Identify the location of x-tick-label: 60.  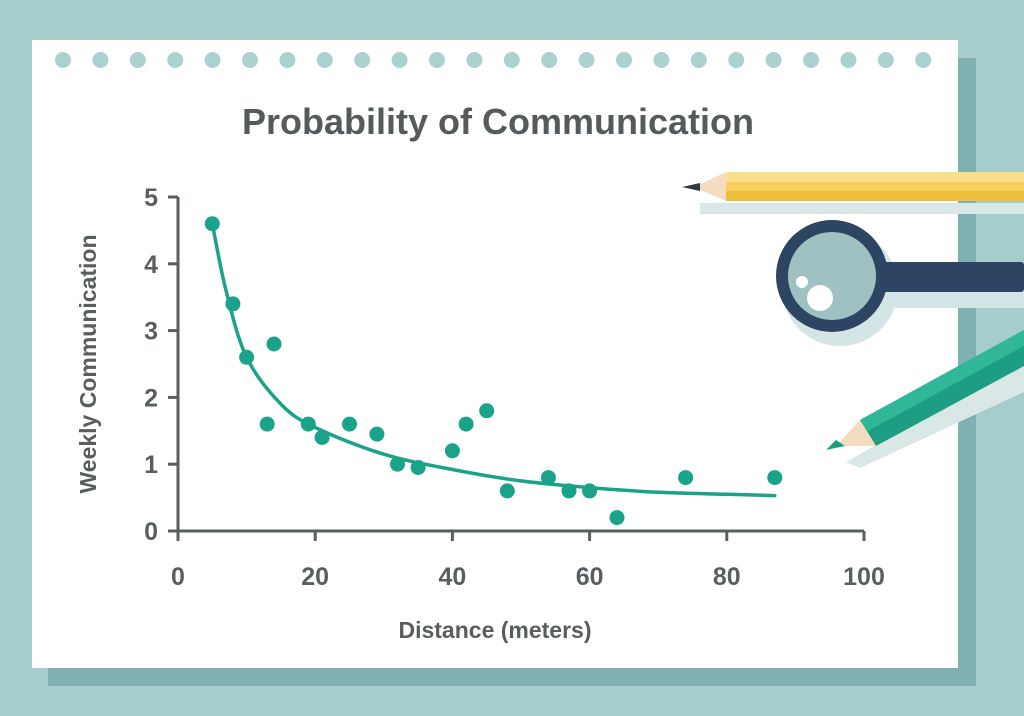
(590, 577).